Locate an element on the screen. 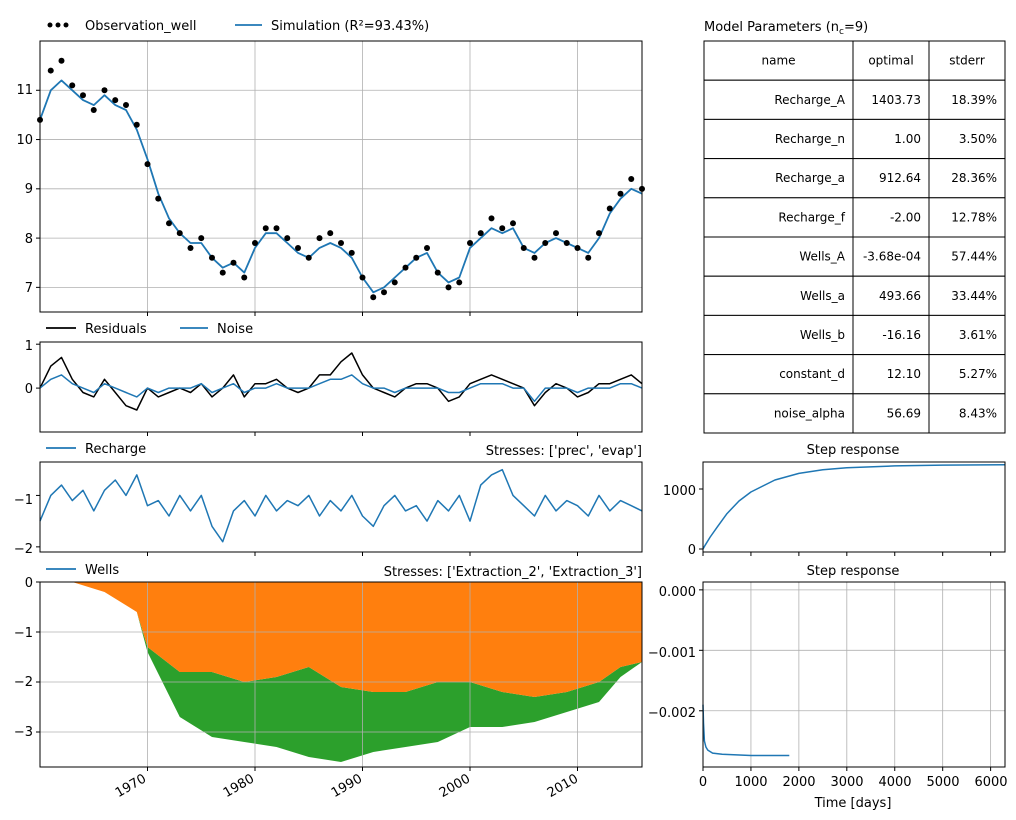 This screenshot has width=1016, height=820. table-value: 493.66 is located at coordinates (900, 296).